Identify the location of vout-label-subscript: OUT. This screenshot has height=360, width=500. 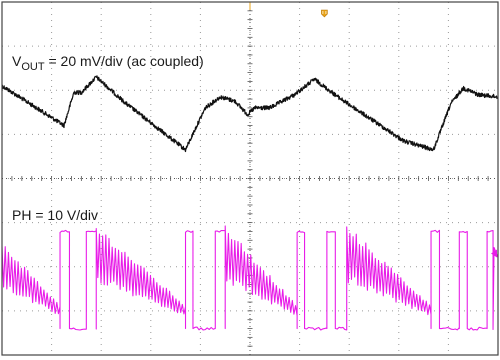
(33, 67).